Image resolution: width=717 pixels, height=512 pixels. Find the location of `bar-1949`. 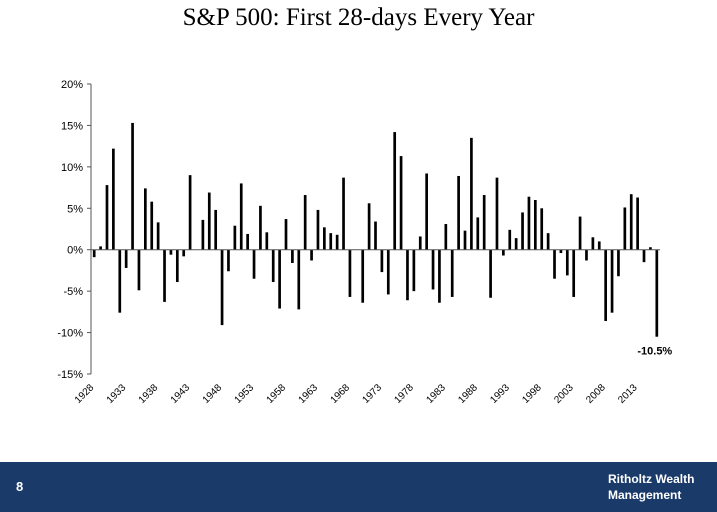

bar-1949 is located at coordinates (228, 260).